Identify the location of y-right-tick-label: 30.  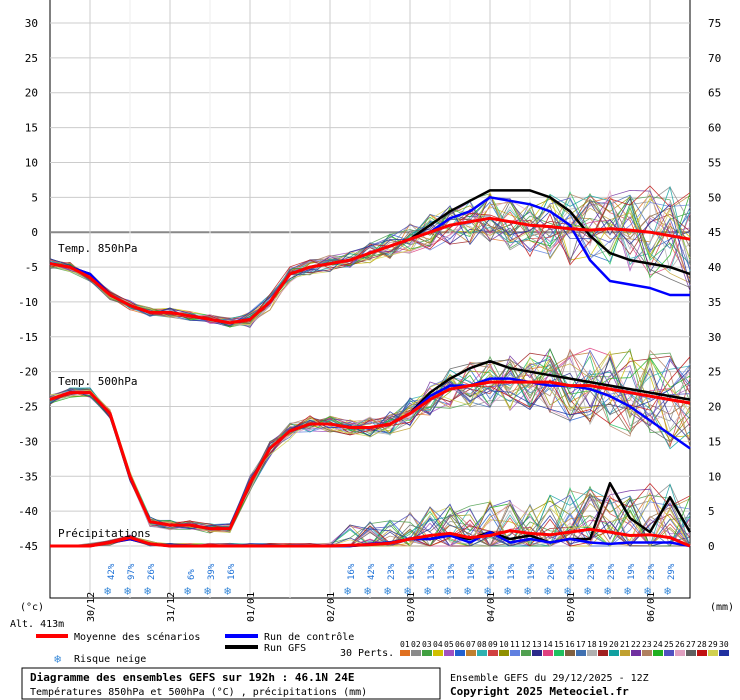
(714, 337).